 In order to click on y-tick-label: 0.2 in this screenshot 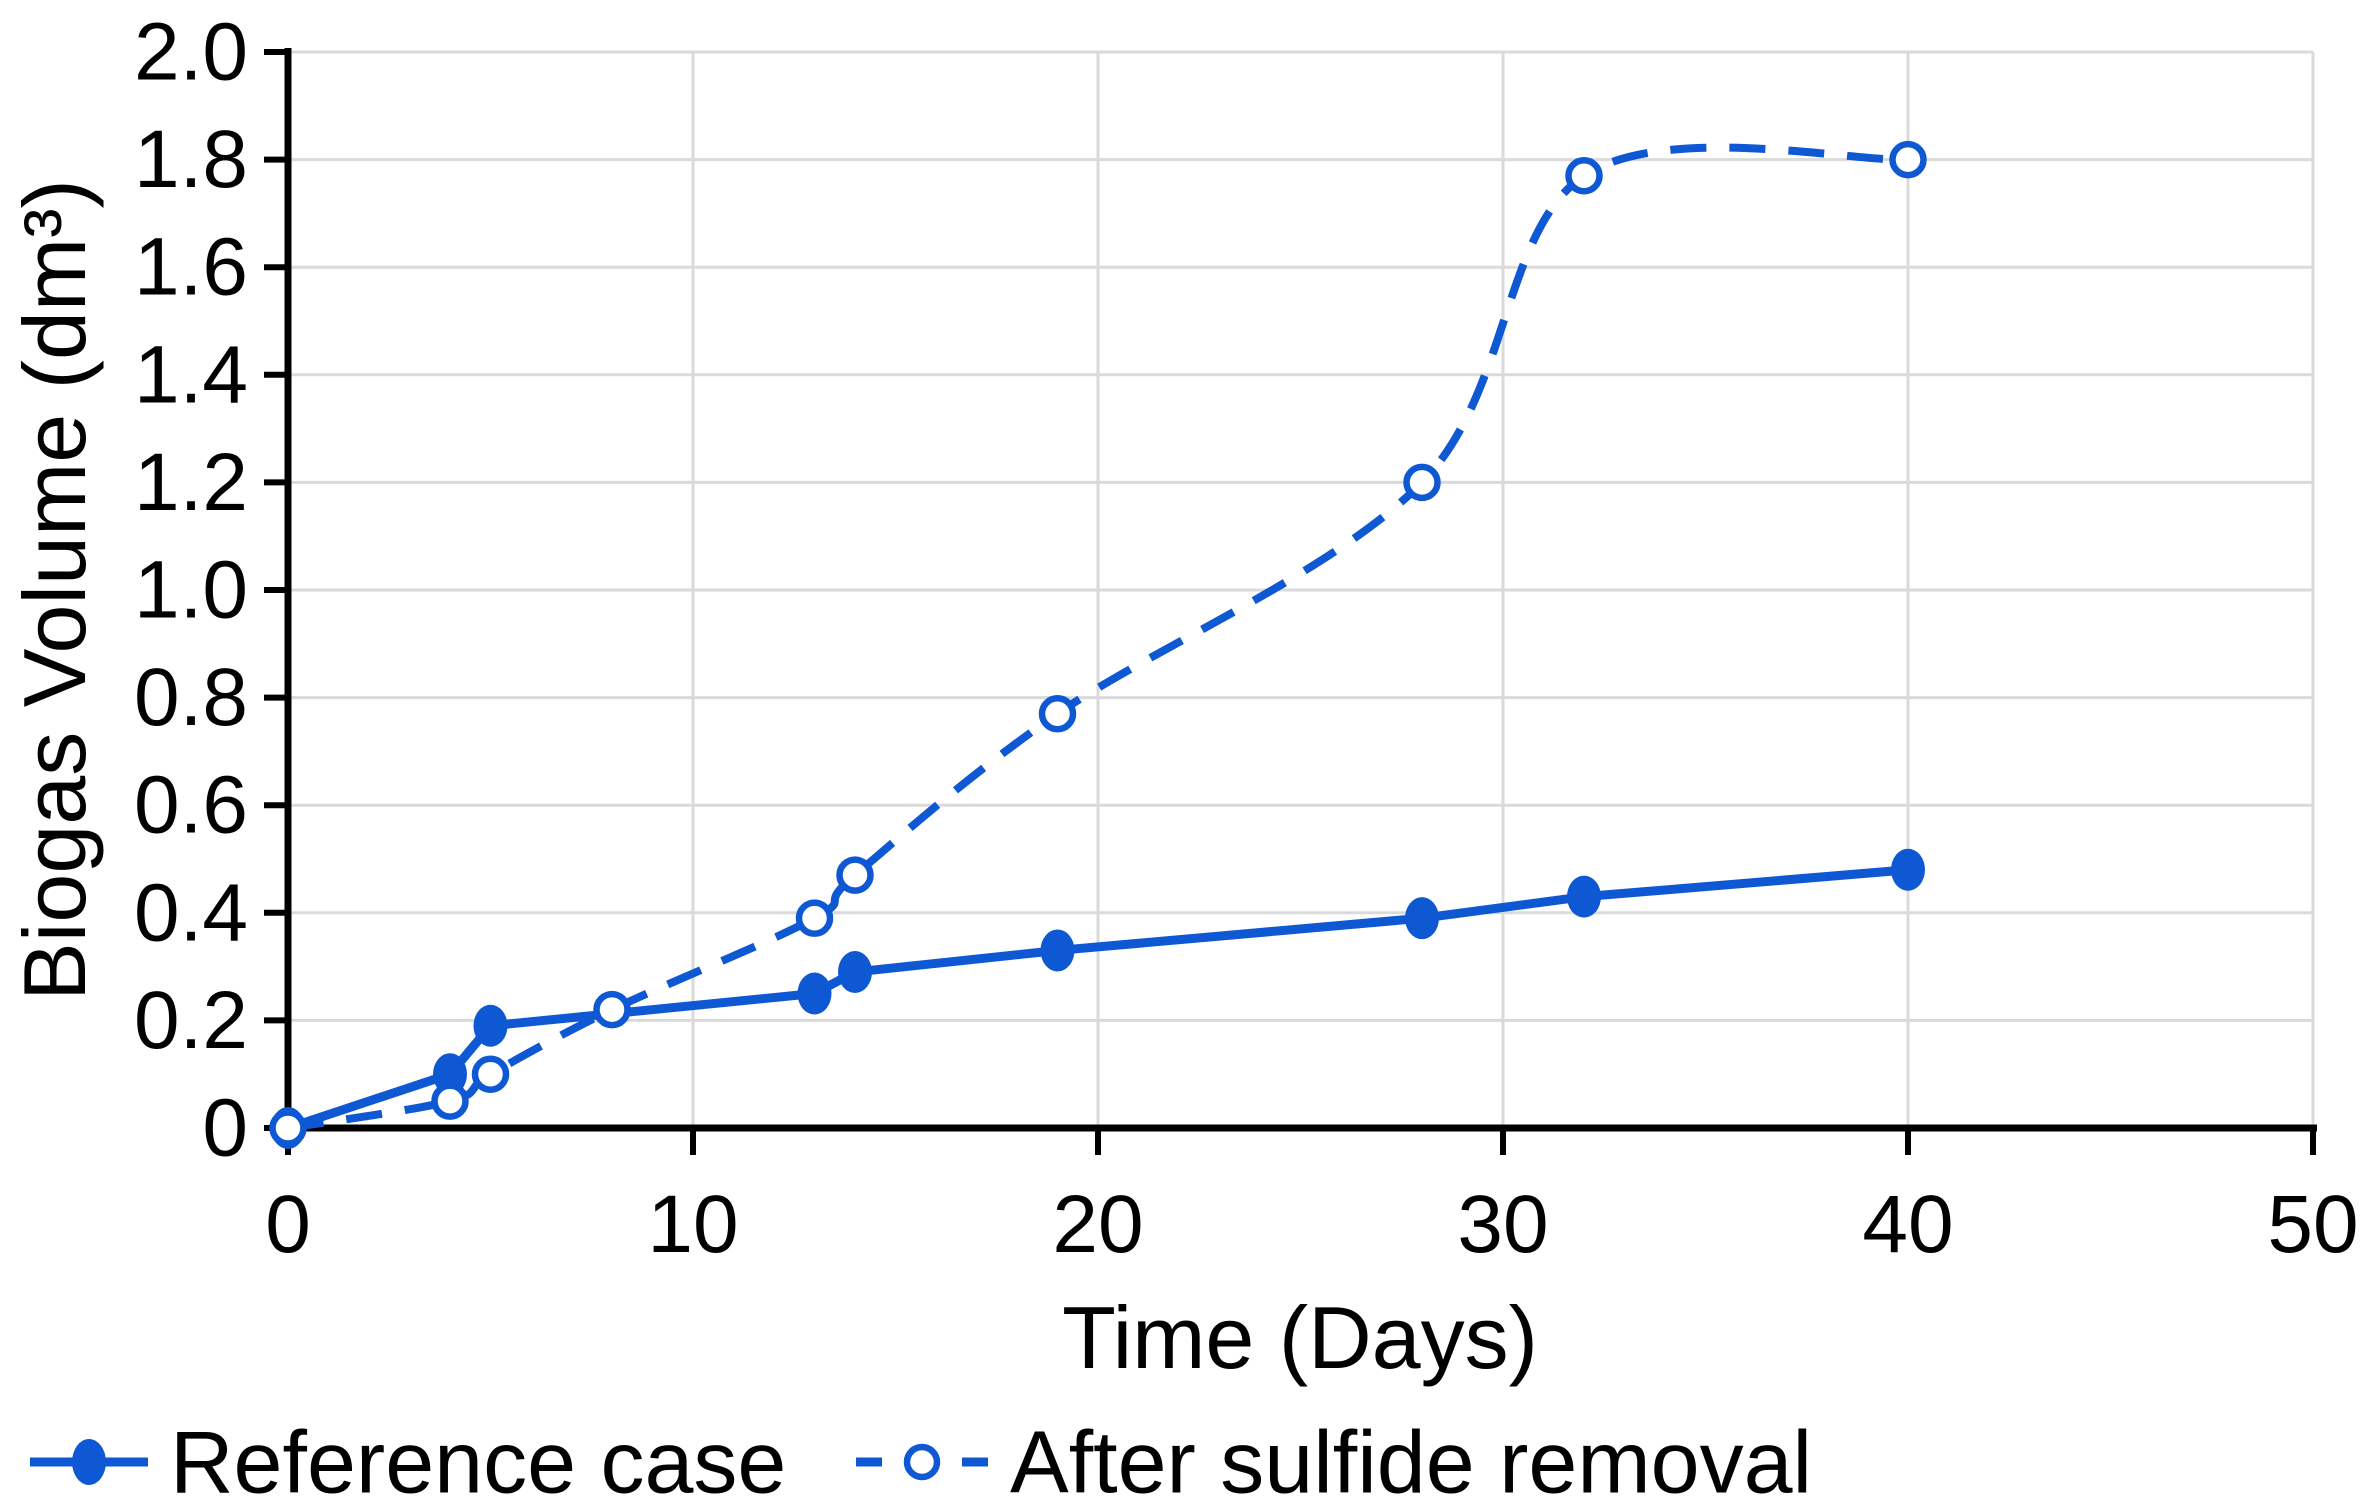, I will do `click(191, 1020)`.